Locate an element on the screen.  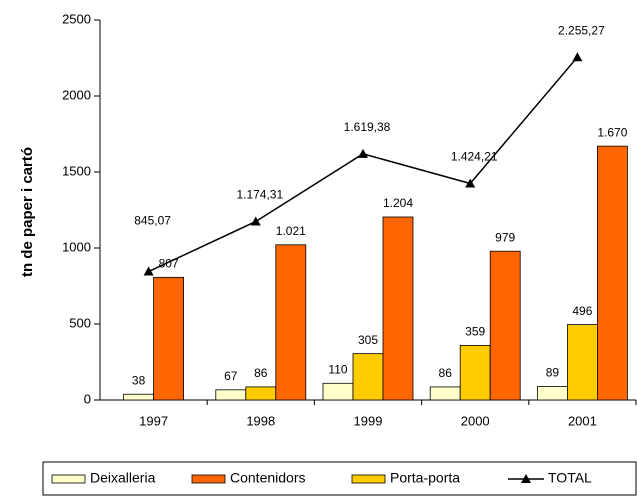
x-tick-label: 1999 is located at coordinates (368, 420).